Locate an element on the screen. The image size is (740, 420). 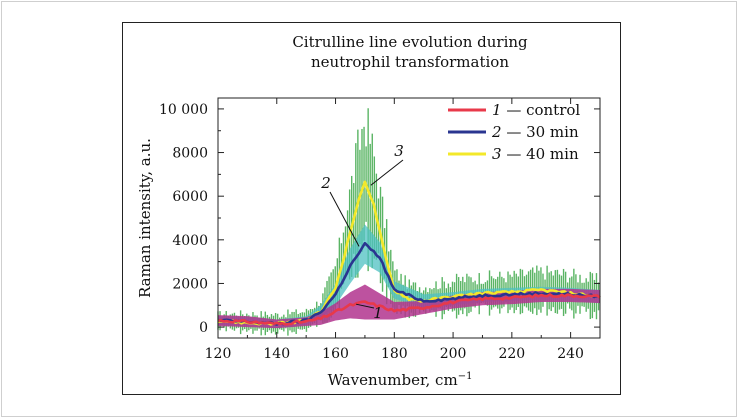
x-tick-label: 220 is located at coordinates (511, 354).